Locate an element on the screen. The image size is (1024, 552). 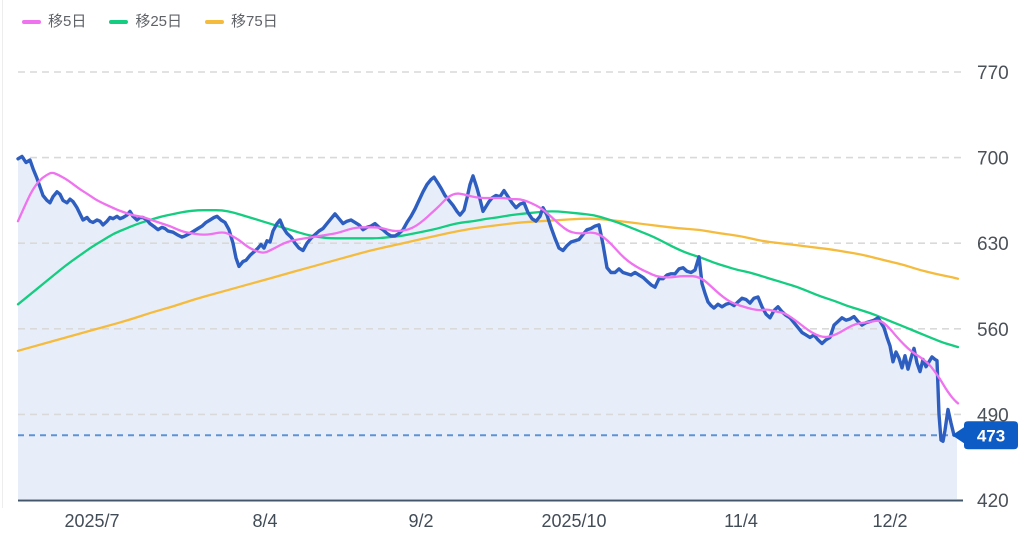
legend-item-移5日: 移5日 is located at coordinates (54, 22).